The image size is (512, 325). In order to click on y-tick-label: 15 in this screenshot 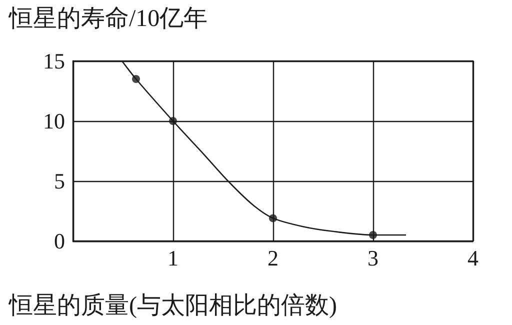, I will do `click(54, 61)`.